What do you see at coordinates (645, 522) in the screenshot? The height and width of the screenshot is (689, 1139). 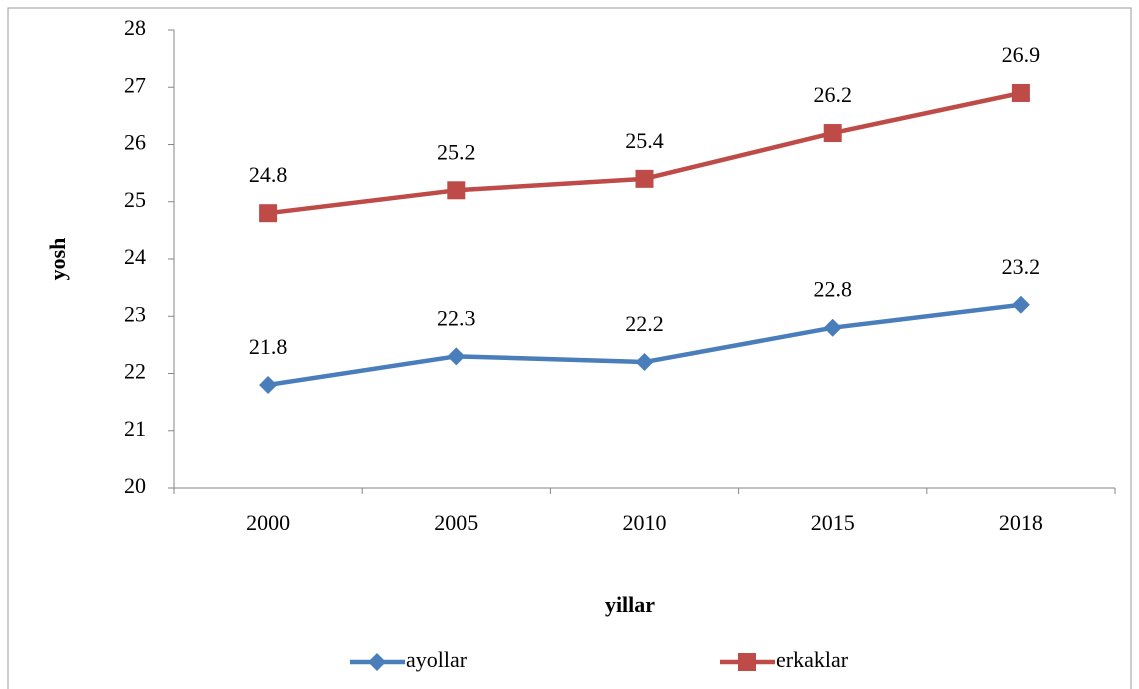 I see `x-tick-label: 2010` at bounding box center [645, 522].